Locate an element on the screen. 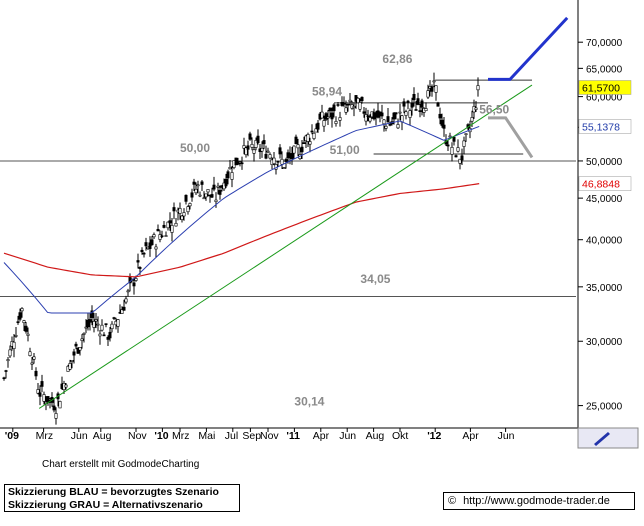  x-tick-label: Jun is located at coordinates (506, 436).